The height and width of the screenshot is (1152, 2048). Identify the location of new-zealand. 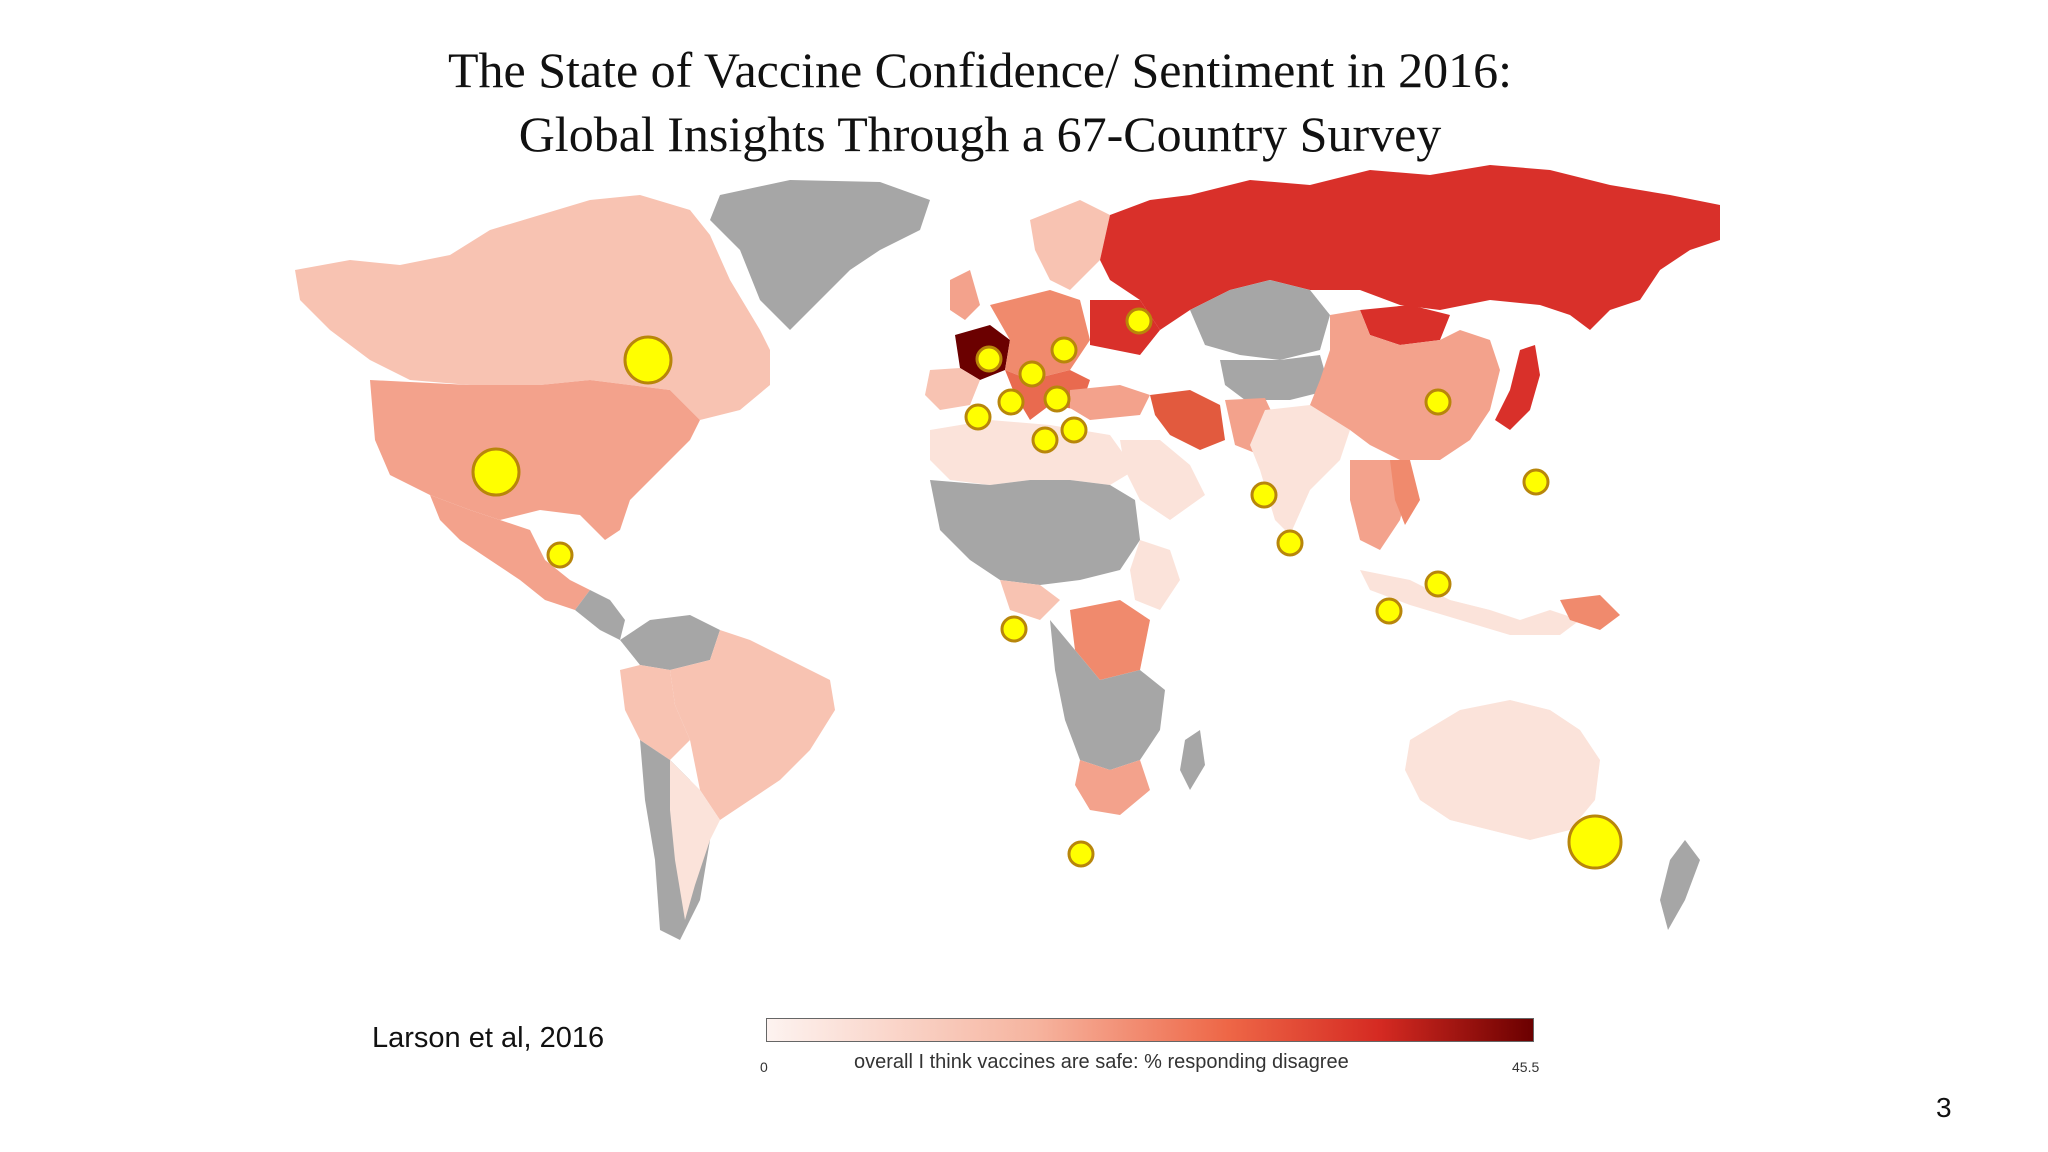
(1680, 885).